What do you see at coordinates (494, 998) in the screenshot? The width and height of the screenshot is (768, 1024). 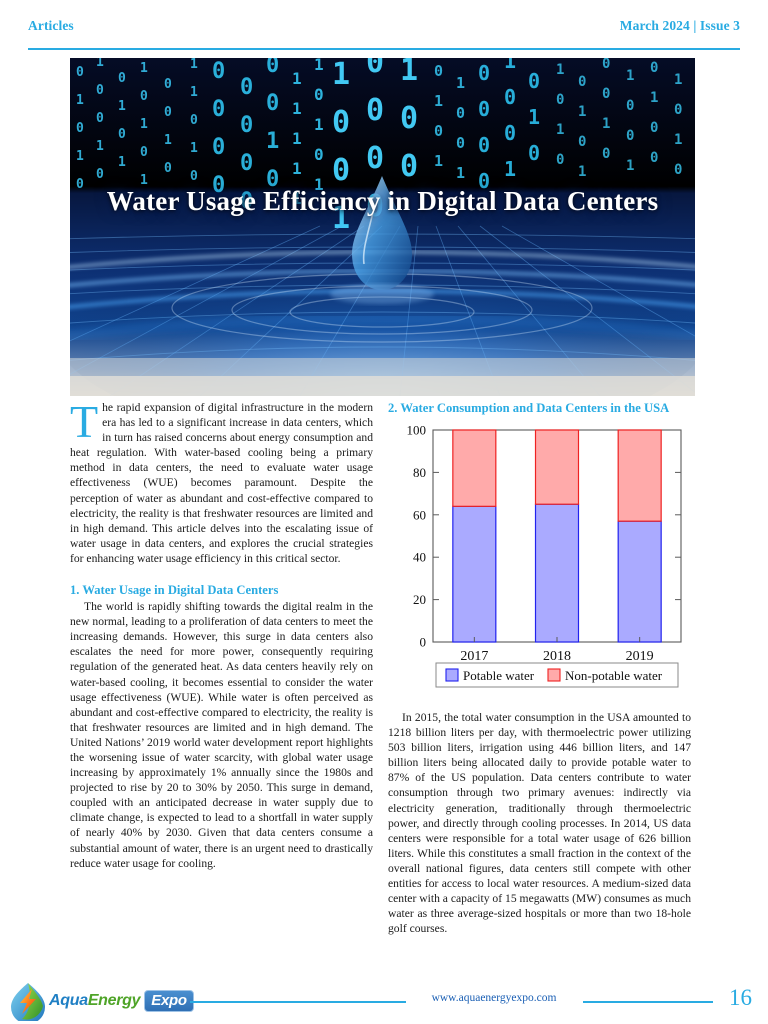 I see `footer-website-url: www.aquaenergyexpo.com` at bounding box center [494, 998].